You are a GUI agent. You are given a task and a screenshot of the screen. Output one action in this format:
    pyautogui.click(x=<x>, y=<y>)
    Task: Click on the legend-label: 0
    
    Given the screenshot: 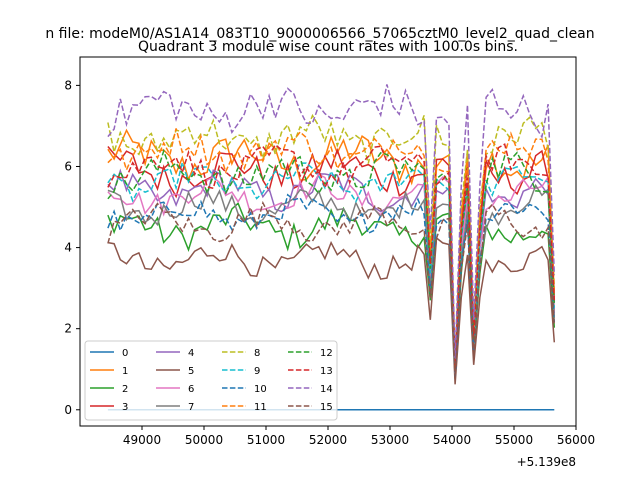 What is the action you would take?
    pyautogui.click(x=125, y=353)
    